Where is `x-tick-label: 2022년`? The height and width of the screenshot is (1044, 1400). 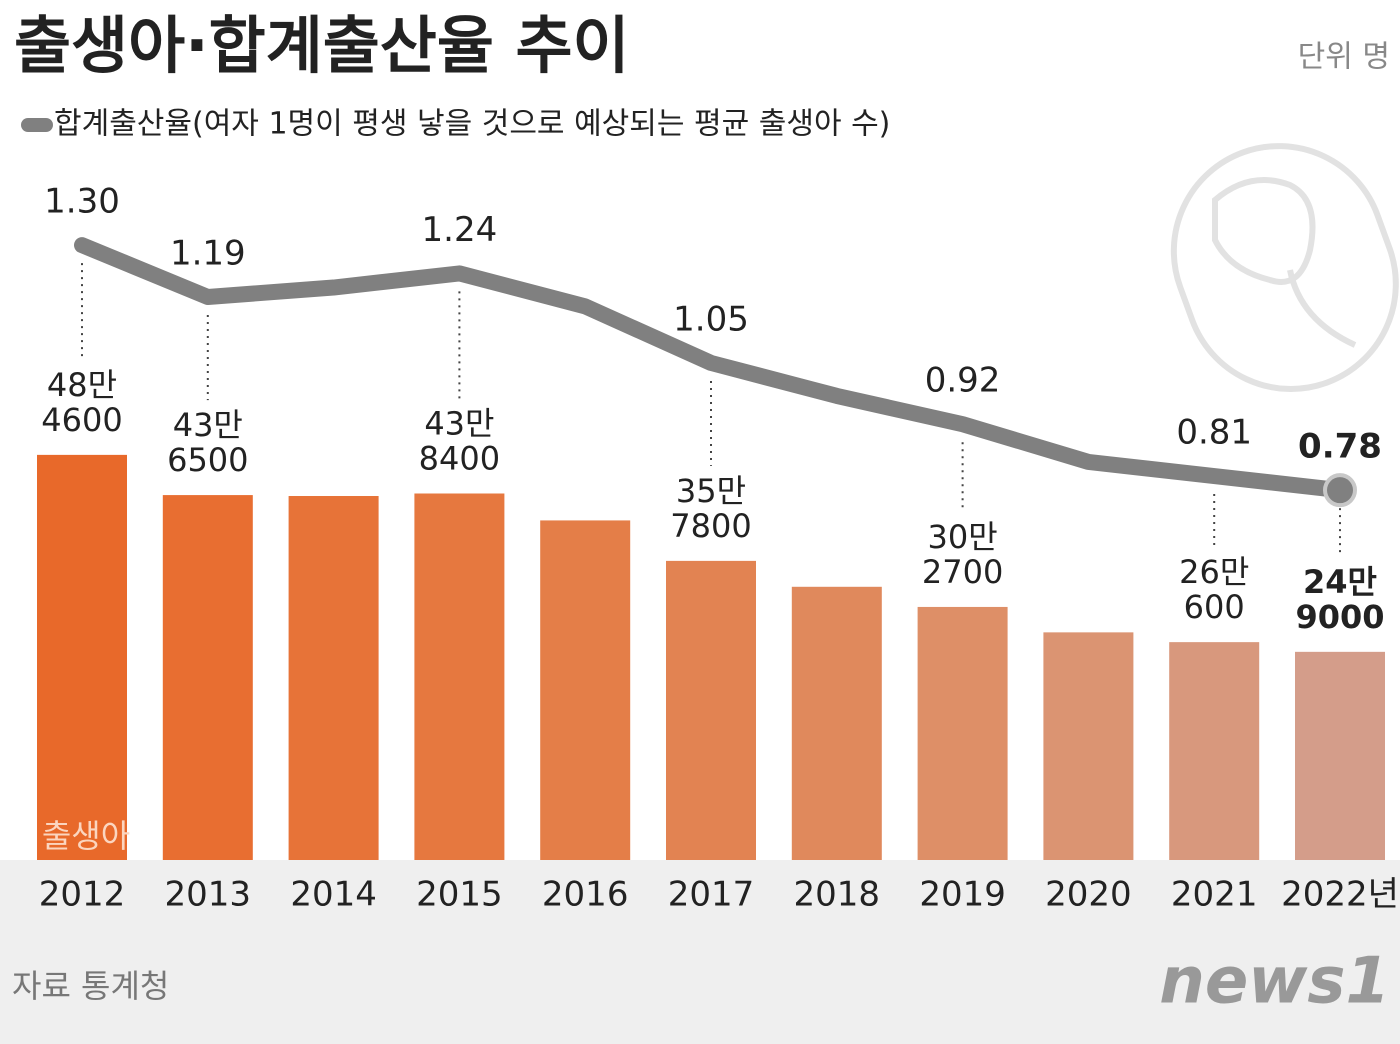 x-tick-label: 2022년 is located at coordinates (1340, 895).